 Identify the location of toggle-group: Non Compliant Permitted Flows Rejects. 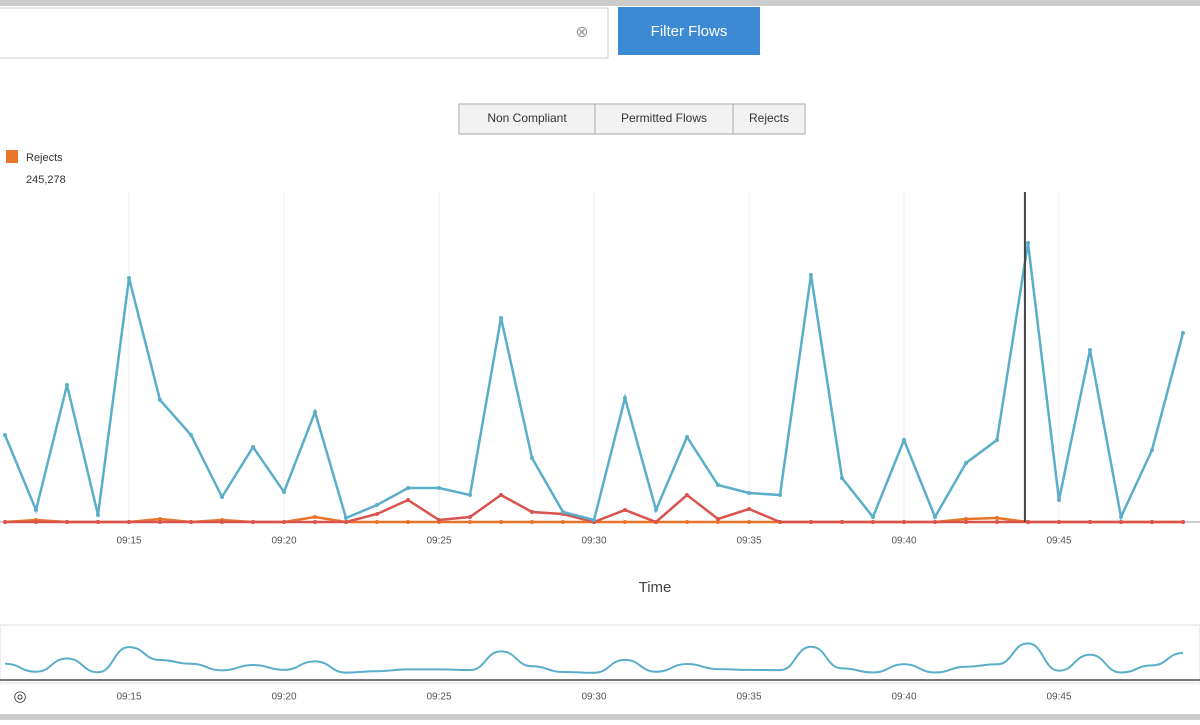
(632, 119).